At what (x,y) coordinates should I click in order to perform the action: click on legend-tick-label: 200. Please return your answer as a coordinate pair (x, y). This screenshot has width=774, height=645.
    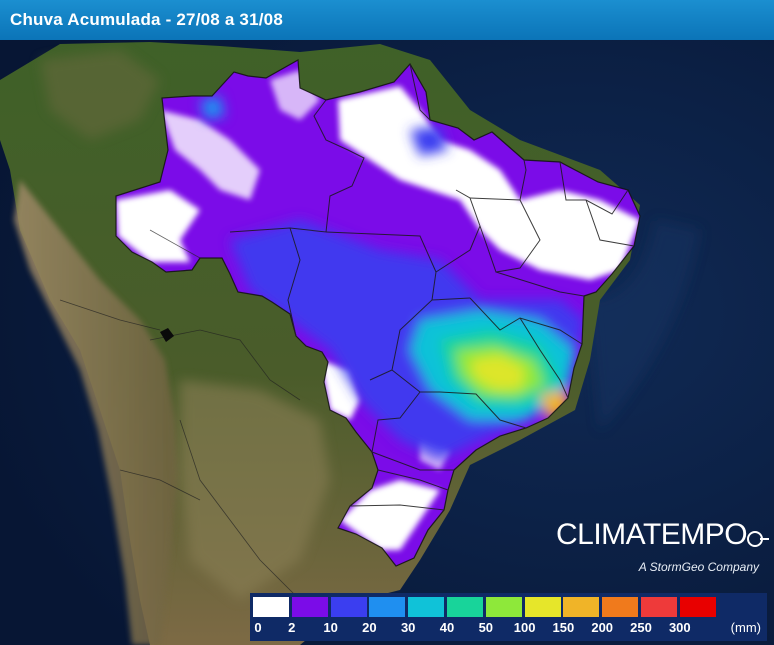
    Looking at the image, I should click on (602, 627).